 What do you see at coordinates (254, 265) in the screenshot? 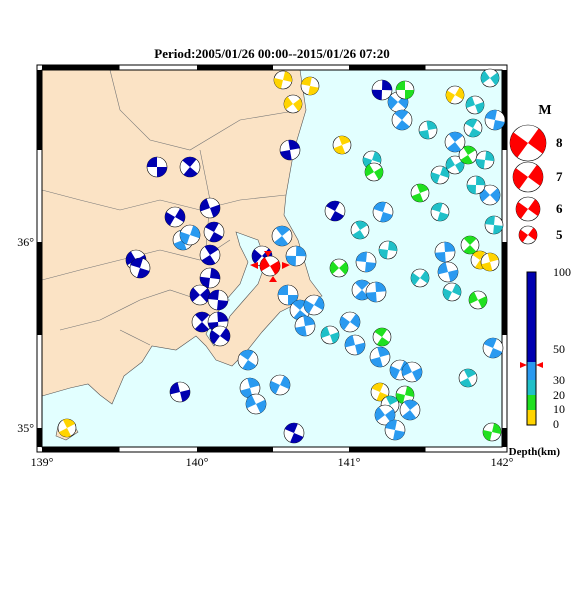
I see `event-marker` at bounding box center [254, 265].